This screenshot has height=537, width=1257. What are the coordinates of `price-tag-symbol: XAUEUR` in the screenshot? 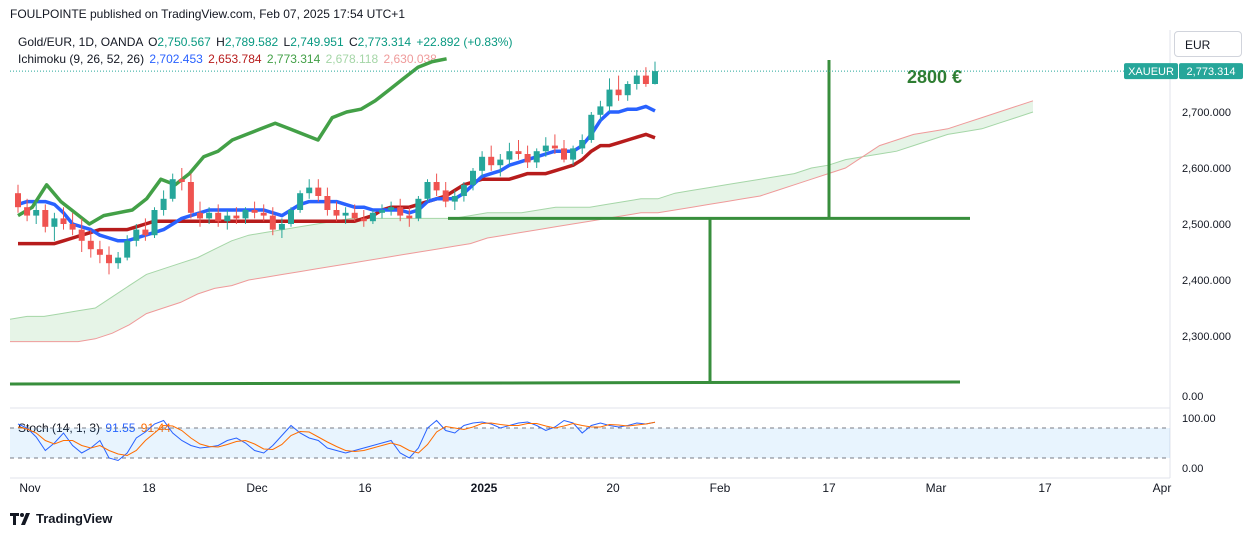 It's located at (1151, 72).